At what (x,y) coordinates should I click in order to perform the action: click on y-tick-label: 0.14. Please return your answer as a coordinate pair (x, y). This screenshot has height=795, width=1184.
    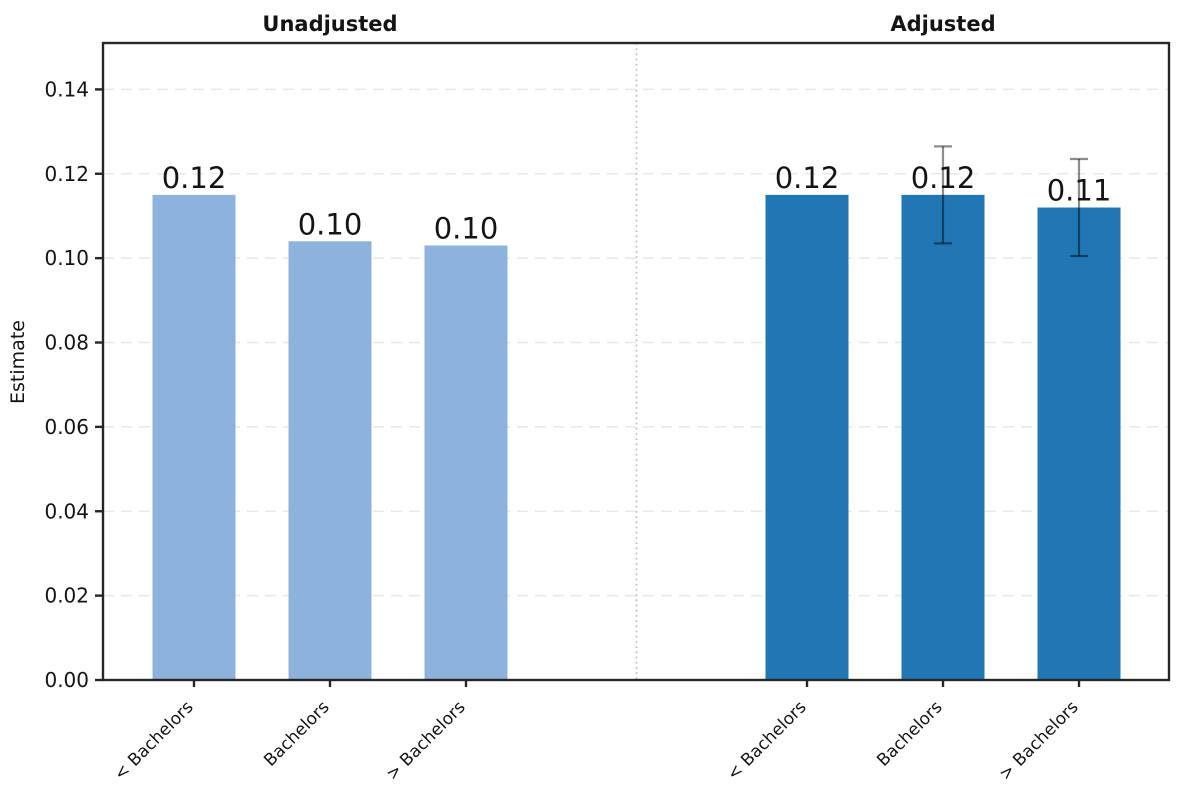
    Looking at the image, I should click on (66, 89).